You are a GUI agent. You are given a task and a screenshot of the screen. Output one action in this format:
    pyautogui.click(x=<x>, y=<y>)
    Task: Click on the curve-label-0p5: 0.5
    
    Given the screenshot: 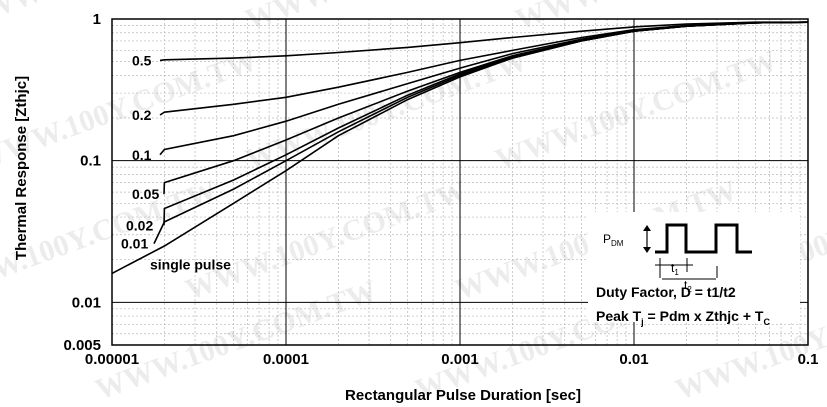 What is the action you would take?
    pyautogui.click(x=142, y=60)
    